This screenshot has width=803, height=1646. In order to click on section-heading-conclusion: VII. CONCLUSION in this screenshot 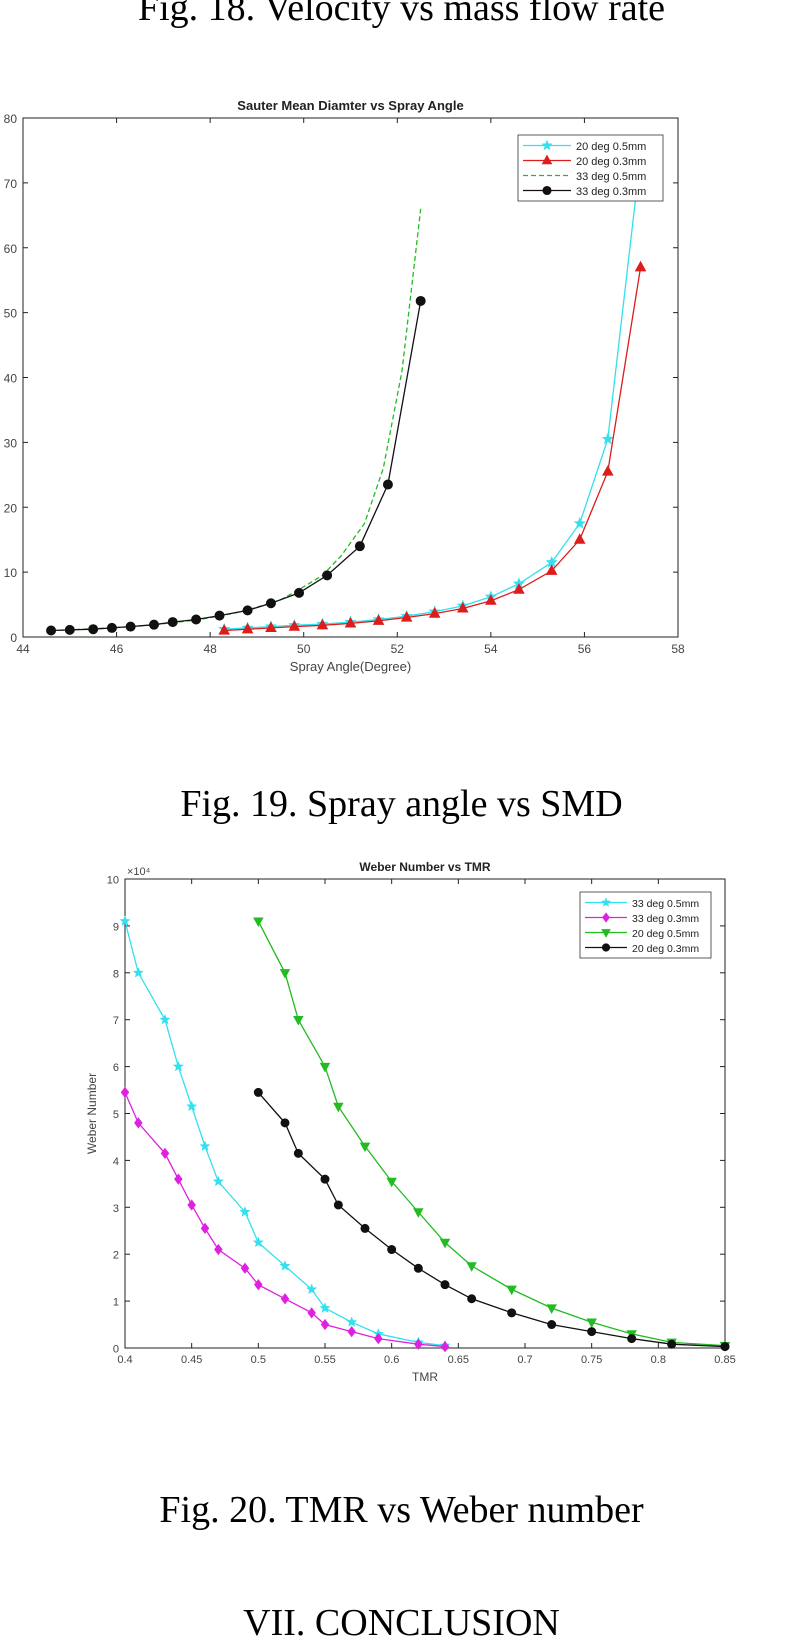, I will do `click(401, 1623)`.